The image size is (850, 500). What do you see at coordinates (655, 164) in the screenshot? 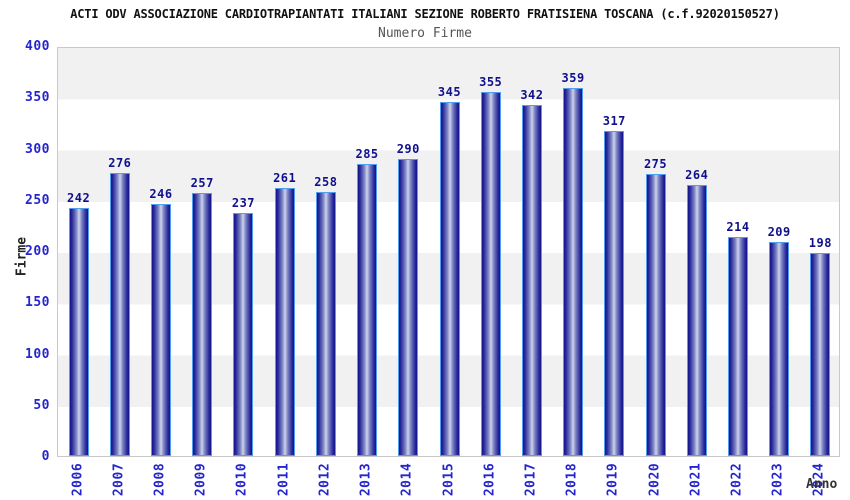
I see `bar-value-label: 275` at bounding box center [655, 164].